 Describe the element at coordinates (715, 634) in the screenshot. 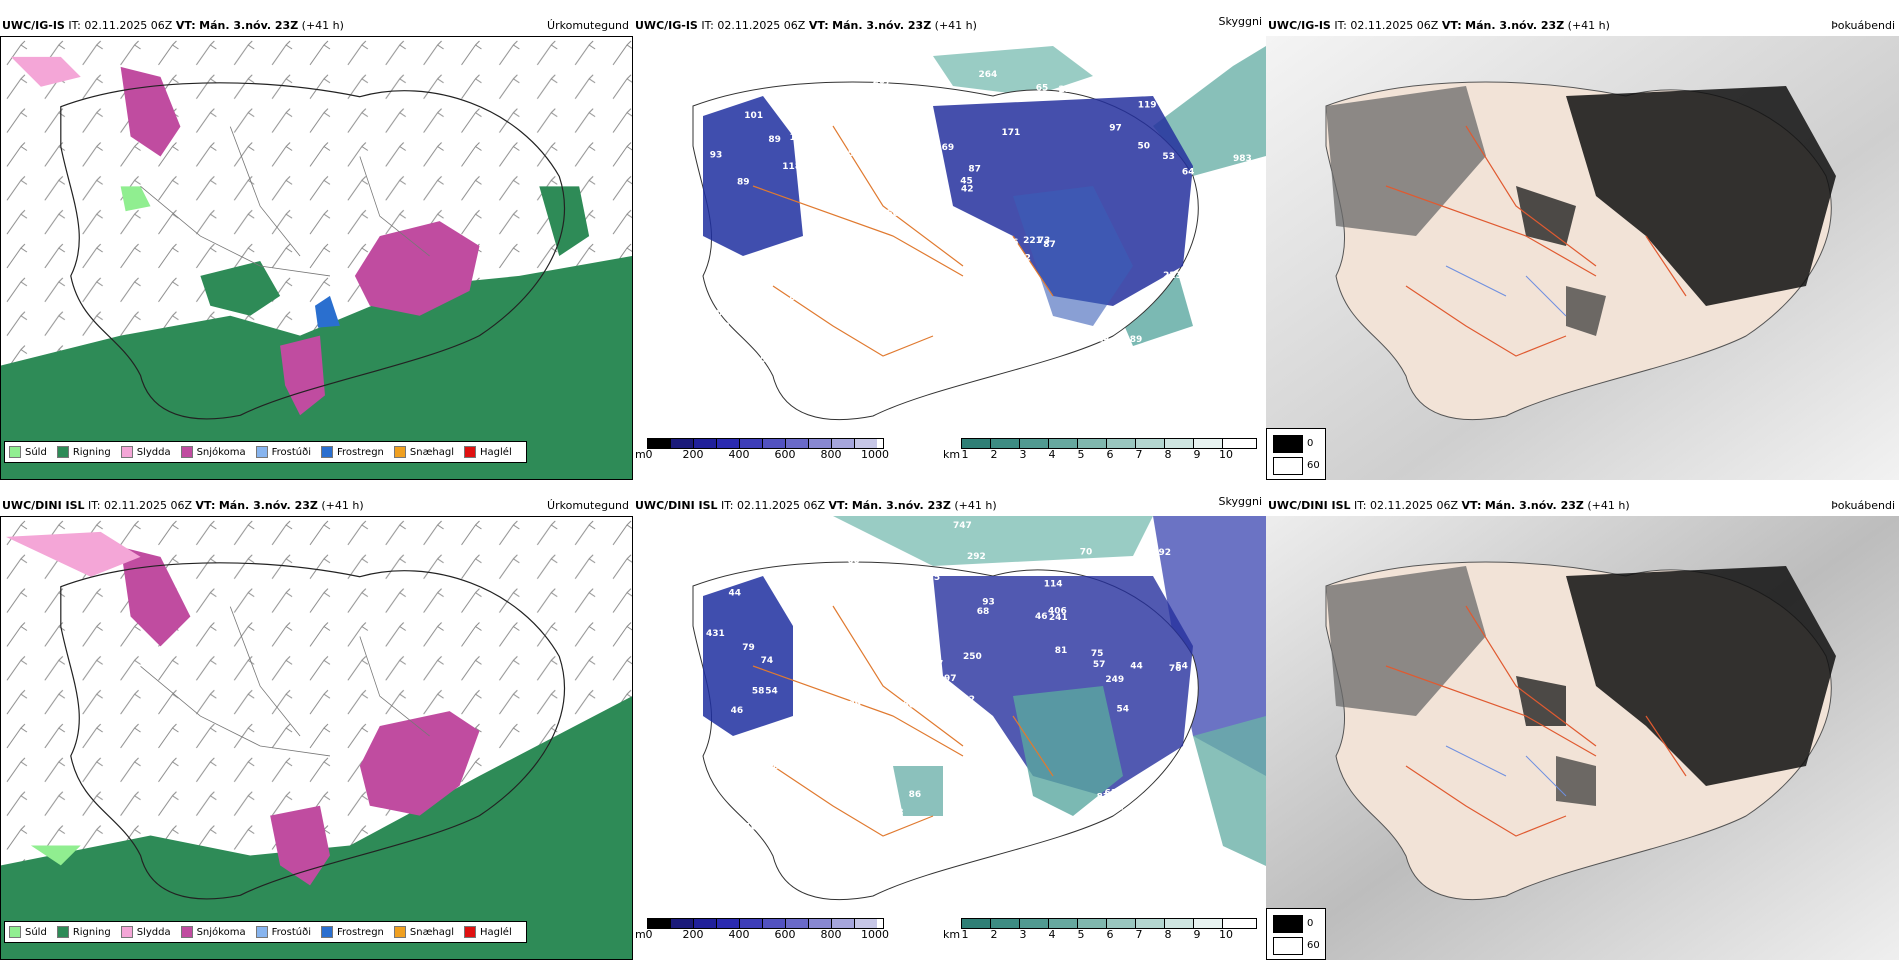

I see `visibility-value-label: 431` at that location.